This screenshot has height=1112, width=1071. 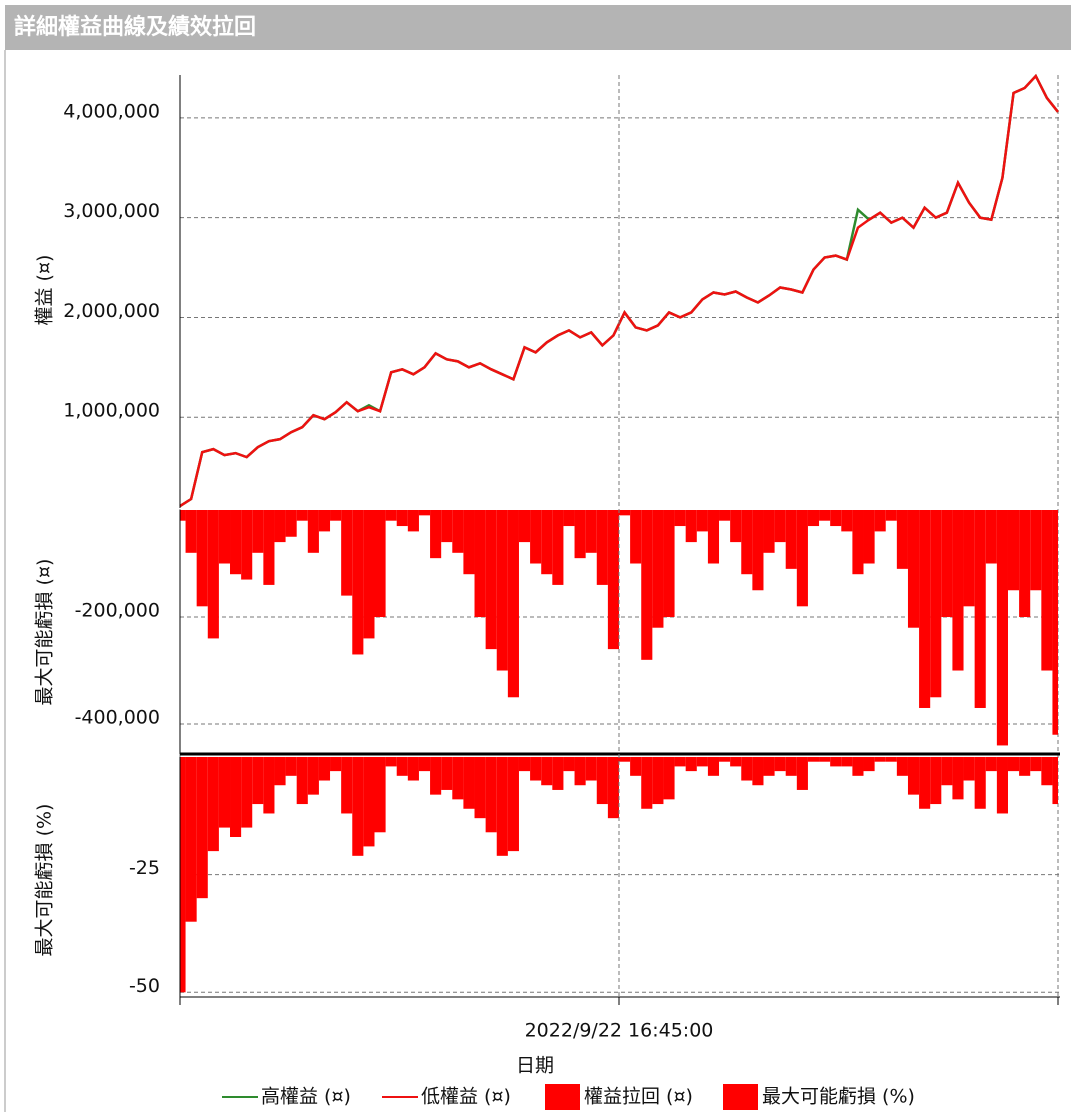 What do you see at coordinates (135, 27) in the screenshot?
I see `chart-title: 詳細權益曲線及績效拉回` at bounding box center [135, 27].